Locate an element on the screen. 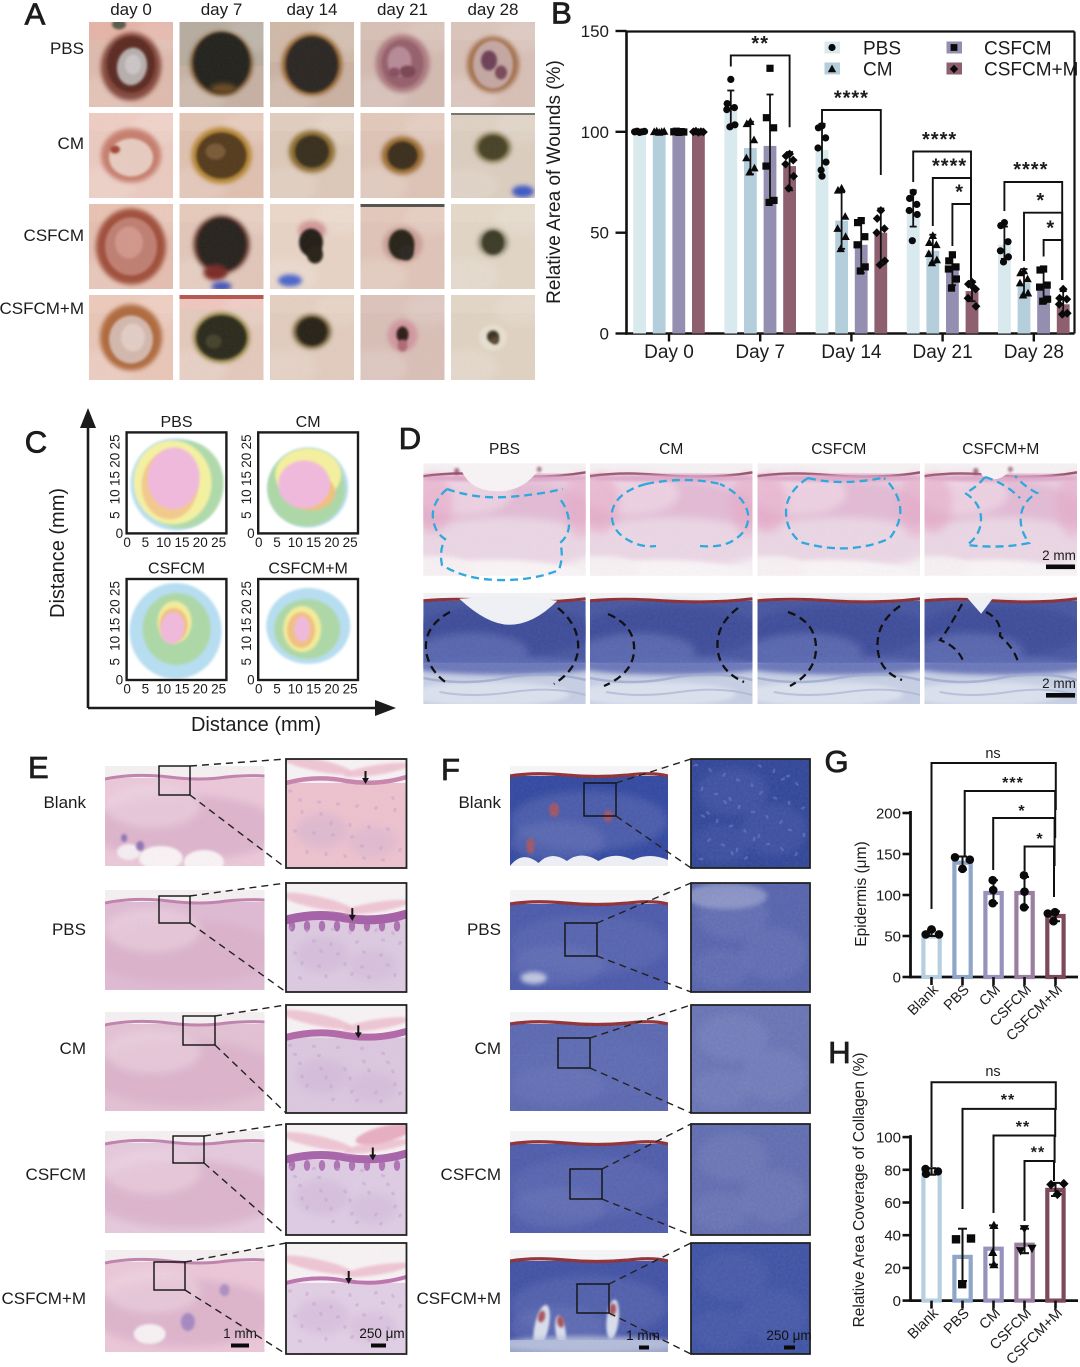 The image size is (1080, 1367). svg-text: Day 21 is located at coordinates (942, 352).